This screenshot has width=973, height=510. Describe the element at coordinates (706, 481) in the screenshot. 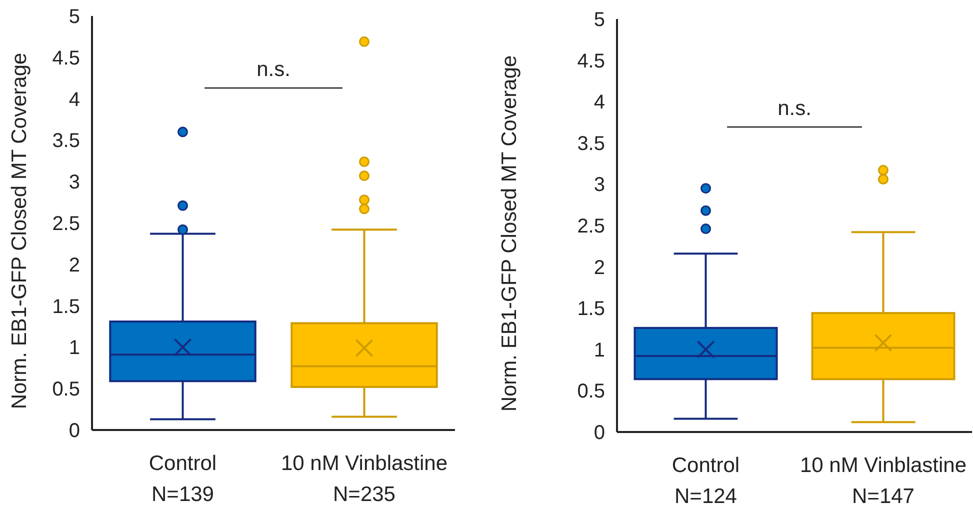

I see `x-tick-label: Control N=124` at that location.